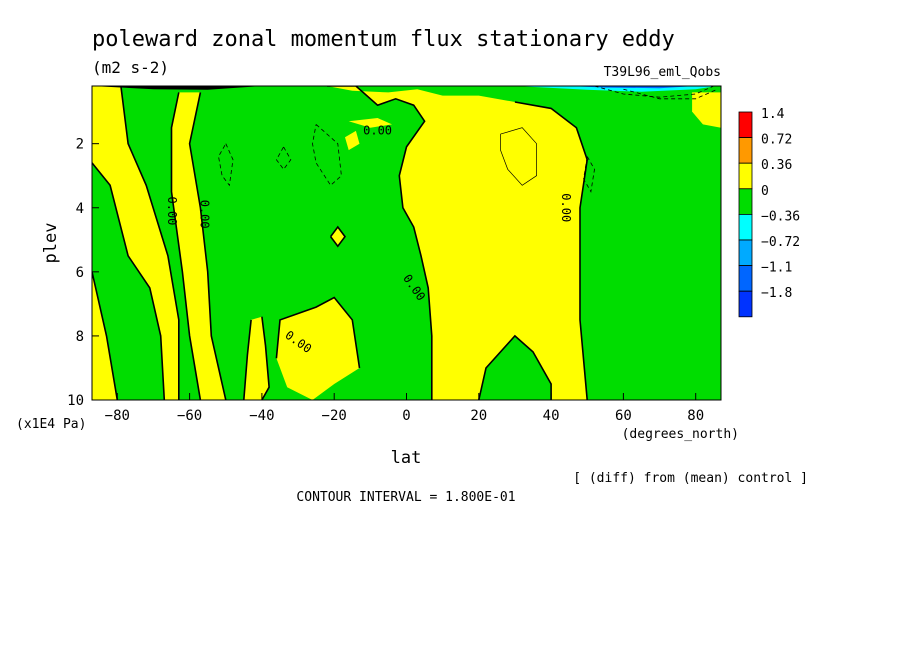  I want to click on x-tick-label-7: 60, so click(623, 416).